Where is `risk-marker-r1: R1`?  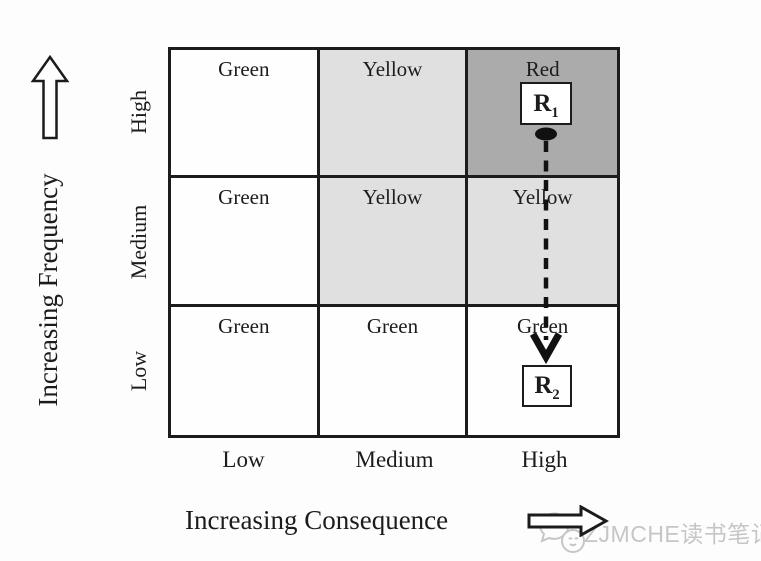 risk-marker-r1: R1 is located at coordinates (546, 103).